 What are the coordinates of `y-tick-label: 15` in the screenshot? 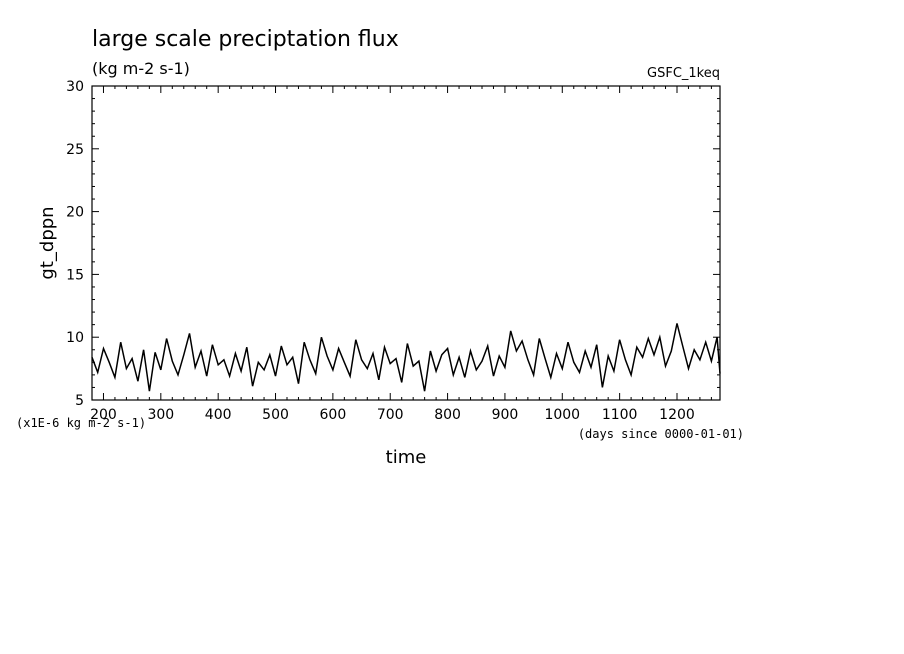 It's located at (75, 275).